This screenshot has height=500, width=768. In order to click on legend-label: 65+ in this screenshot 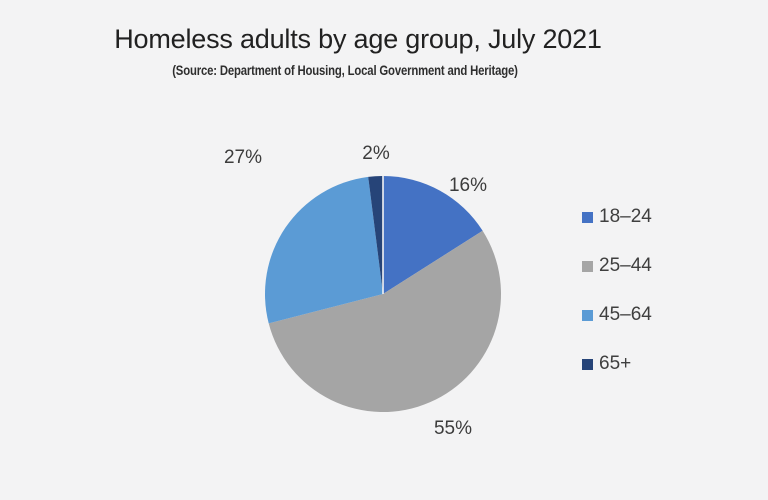, I will do `click(615, 363)`.